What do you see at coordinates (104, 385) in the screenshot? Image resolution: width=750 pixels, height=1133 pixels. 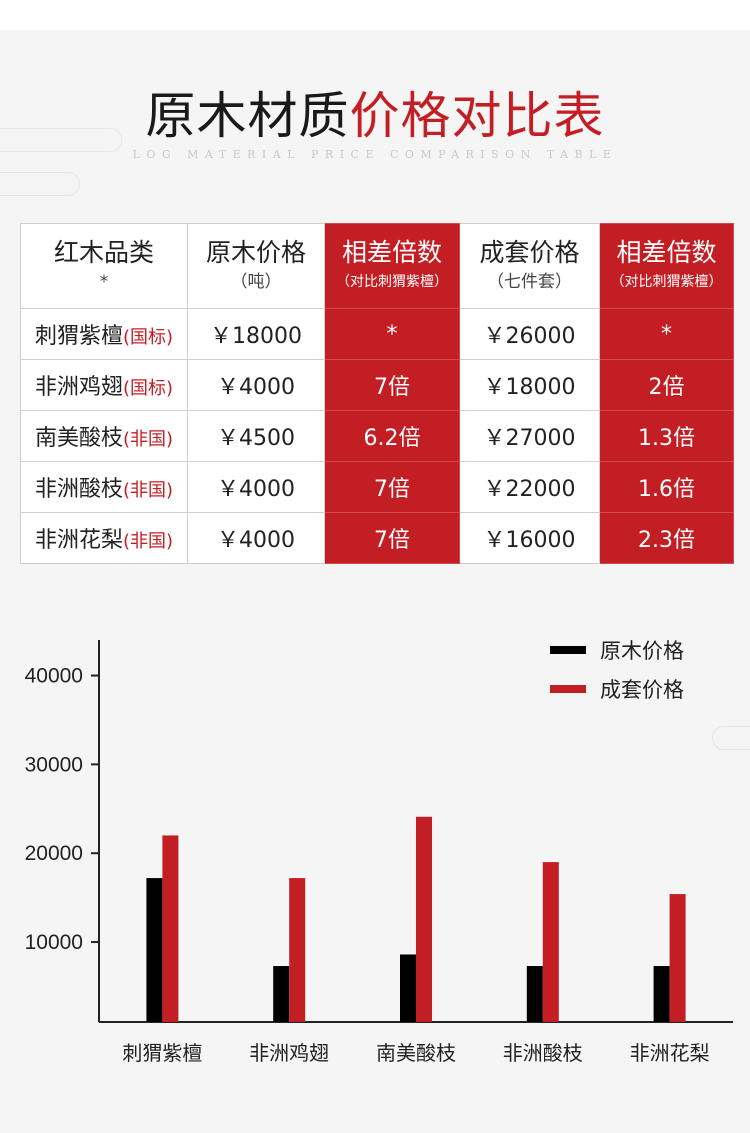 I see `cell-wood-name: 非洲鸡翅(国标)` at bounding box center [104, 385].